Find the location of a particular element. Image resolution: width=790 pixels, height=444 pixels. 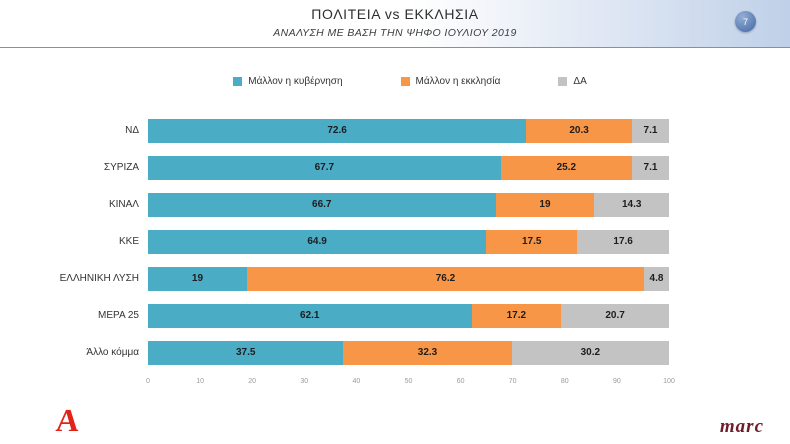

chart-row: ΚΙΝΑΛ 66.7 19 14.3 is located at coordinates (395, 204).